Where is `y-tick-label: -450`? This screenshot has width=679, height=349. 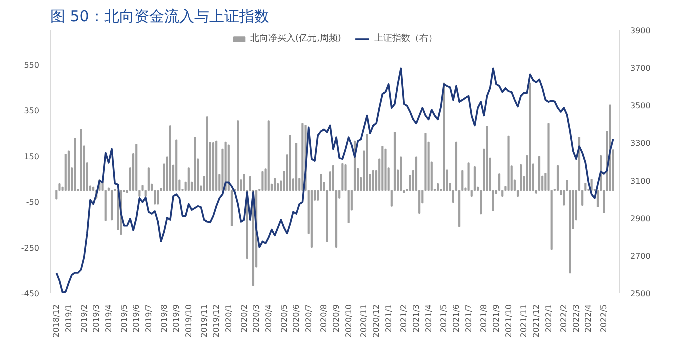
y-tick-label: -450 is located at coordinates (30, 294).